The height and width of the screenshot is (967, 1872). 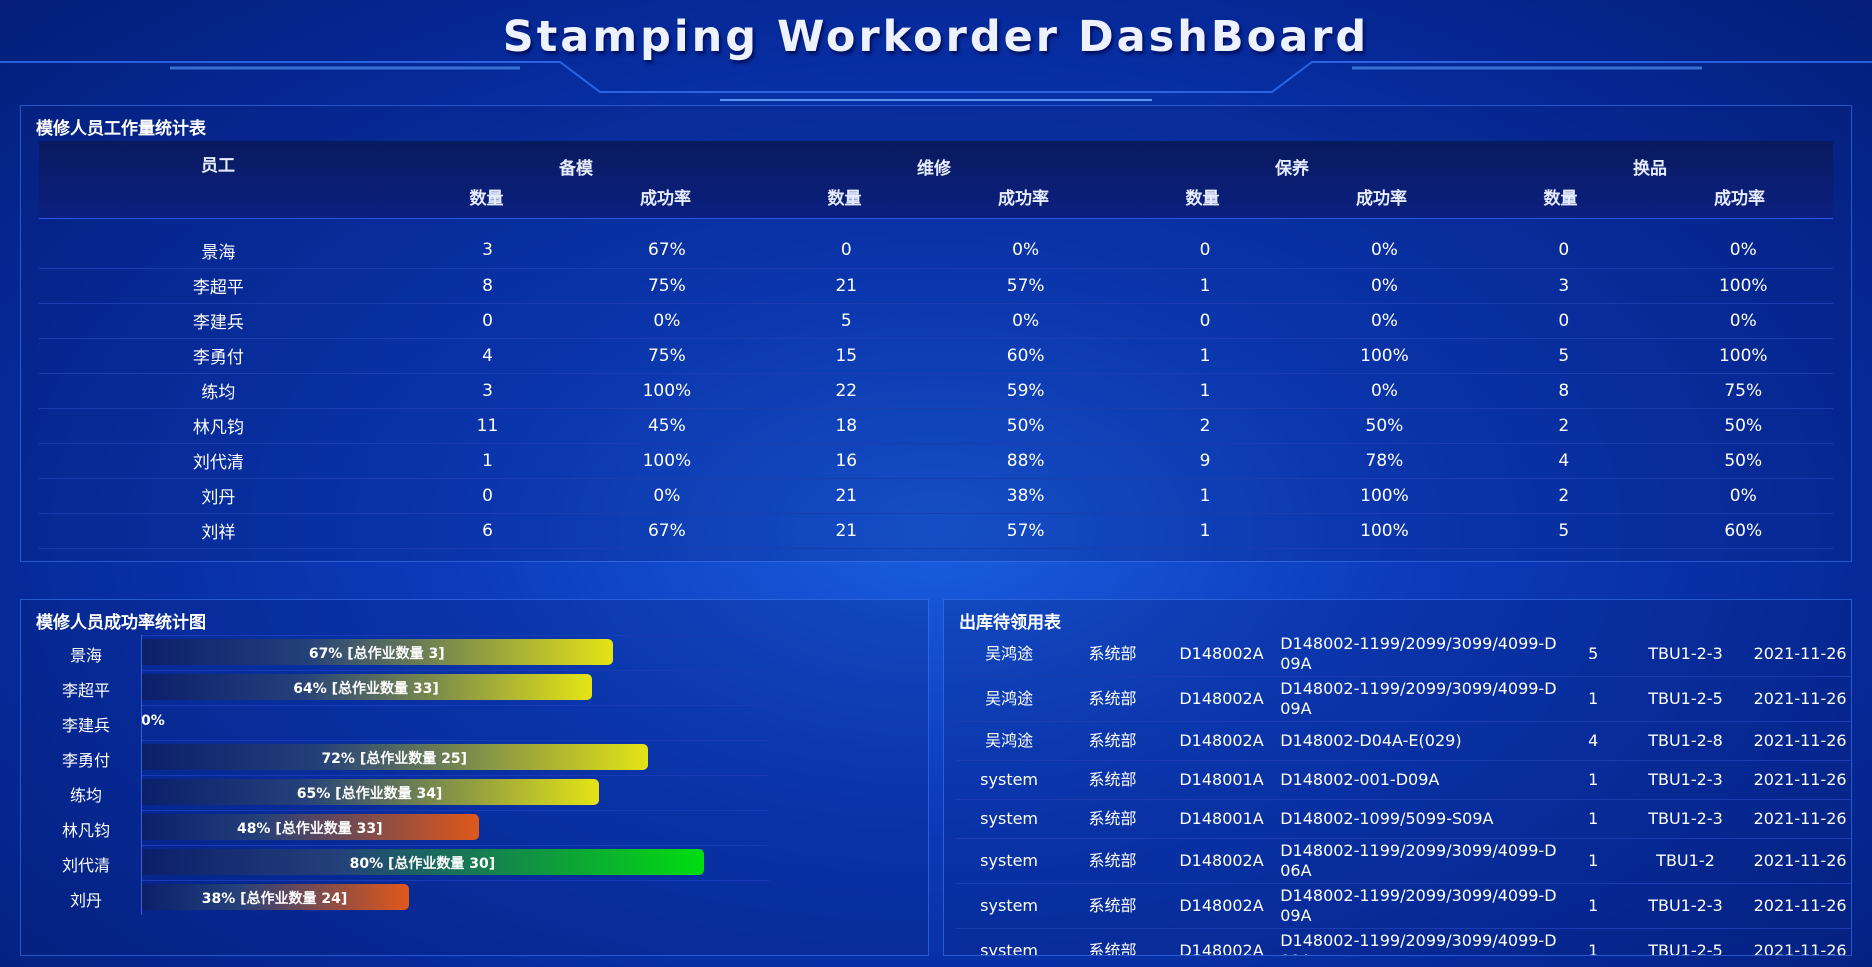 I want to click on table-cell: 9, so click(x=1205, y=460).